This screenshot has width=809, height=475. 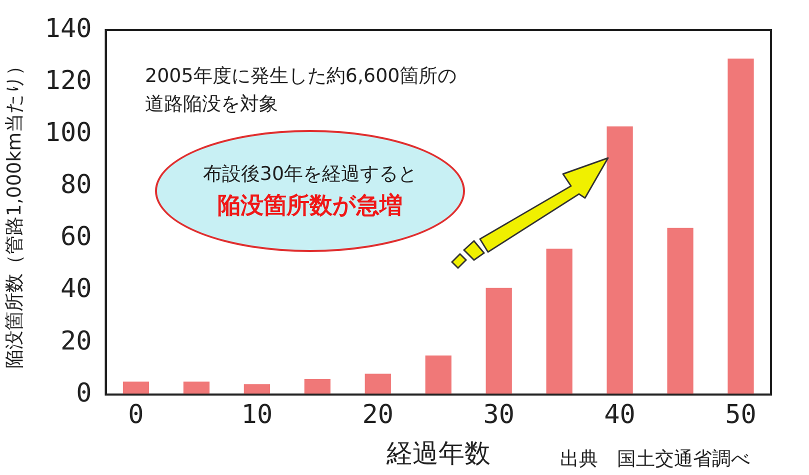 I want to click on x-axis-title: 経過年数, so click(x=437, y=454).